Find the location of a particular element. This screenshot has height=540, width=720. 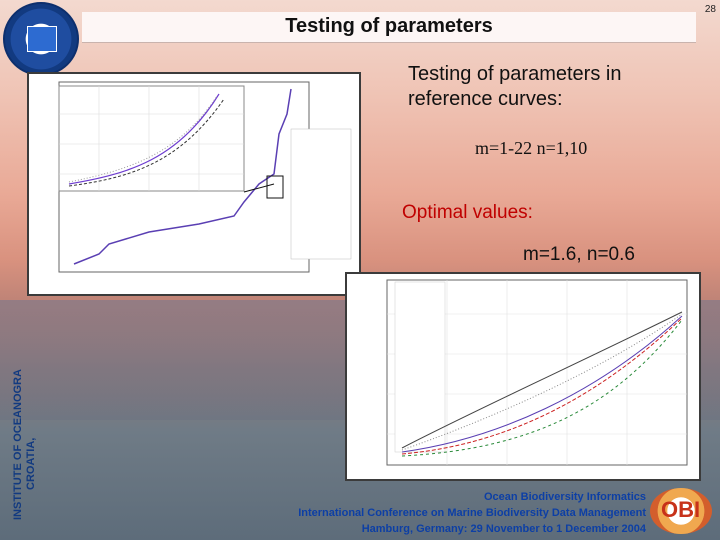

institute-country: CROATIA, is located at coordinates (31, 463).